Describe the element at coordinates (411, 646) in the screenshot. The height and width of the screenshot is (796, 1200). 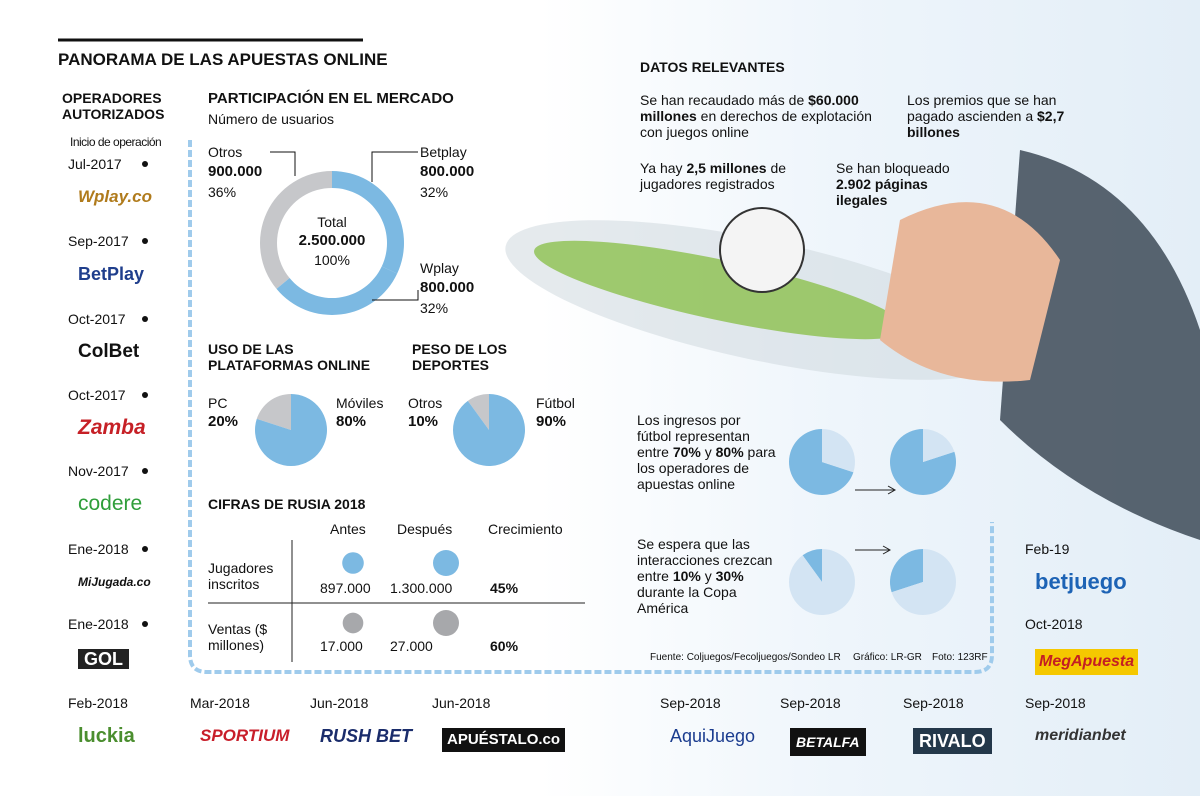
I see `value-label: 27.000` at that location.